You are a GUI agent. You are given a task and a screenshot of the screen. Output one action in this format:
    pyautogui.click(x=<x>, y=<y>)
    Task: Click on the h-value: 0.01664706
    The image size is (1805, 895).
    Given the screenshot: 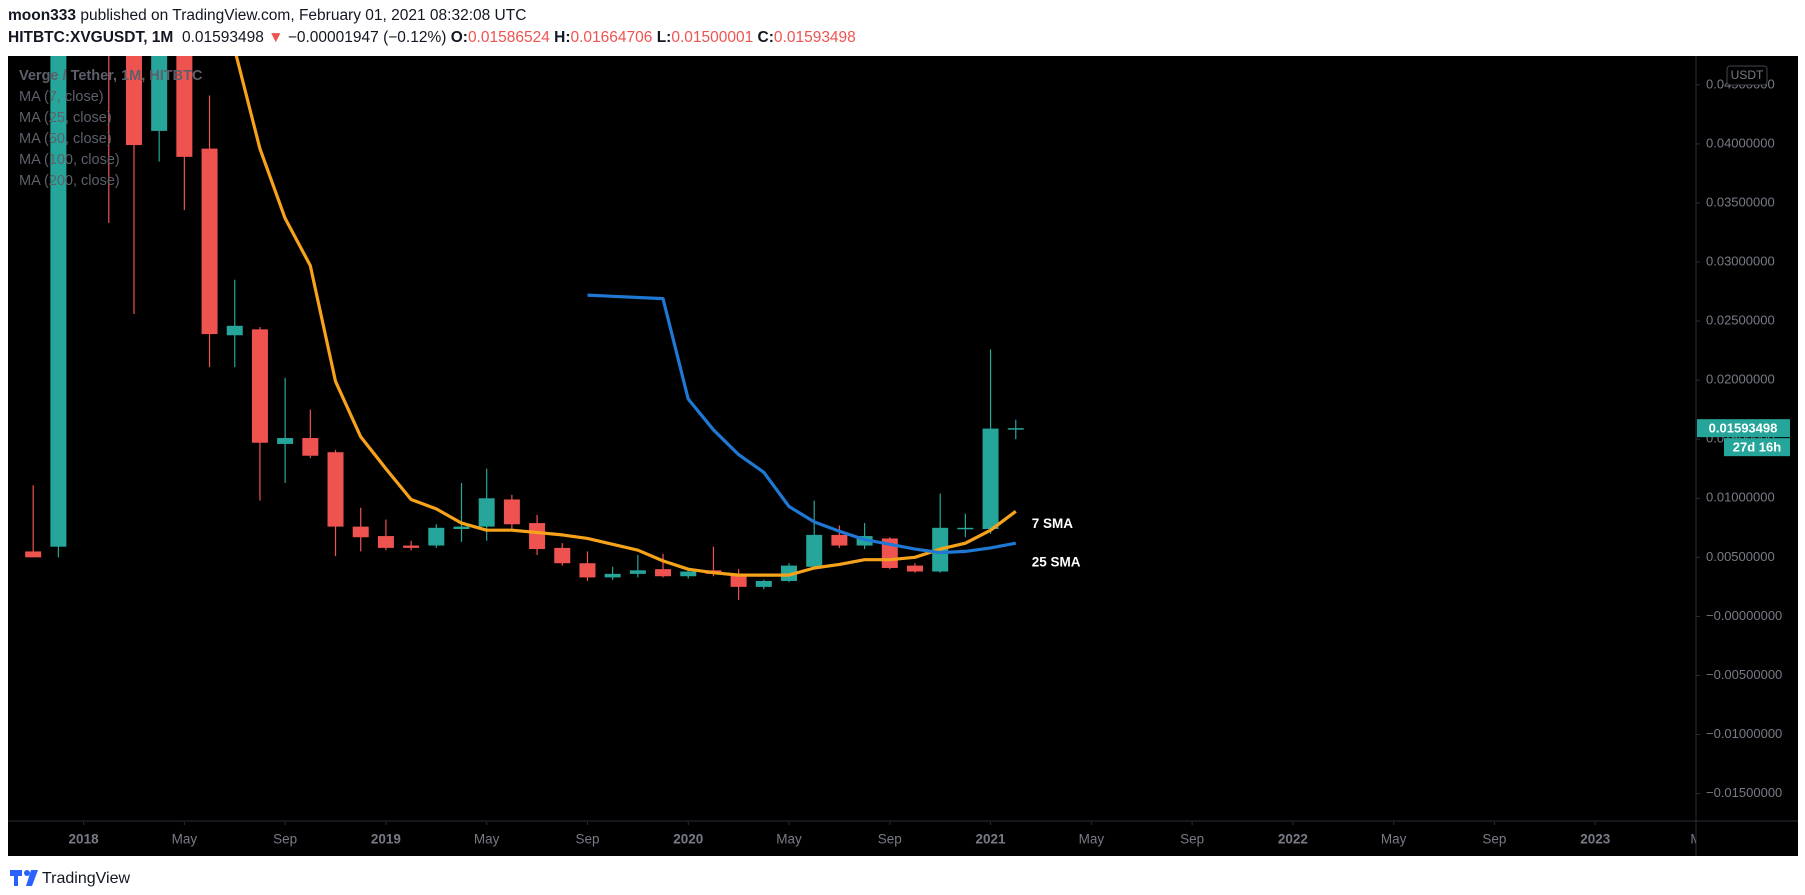 What is the action you would take?
    pyautogui.click(x=611, y=37)
    